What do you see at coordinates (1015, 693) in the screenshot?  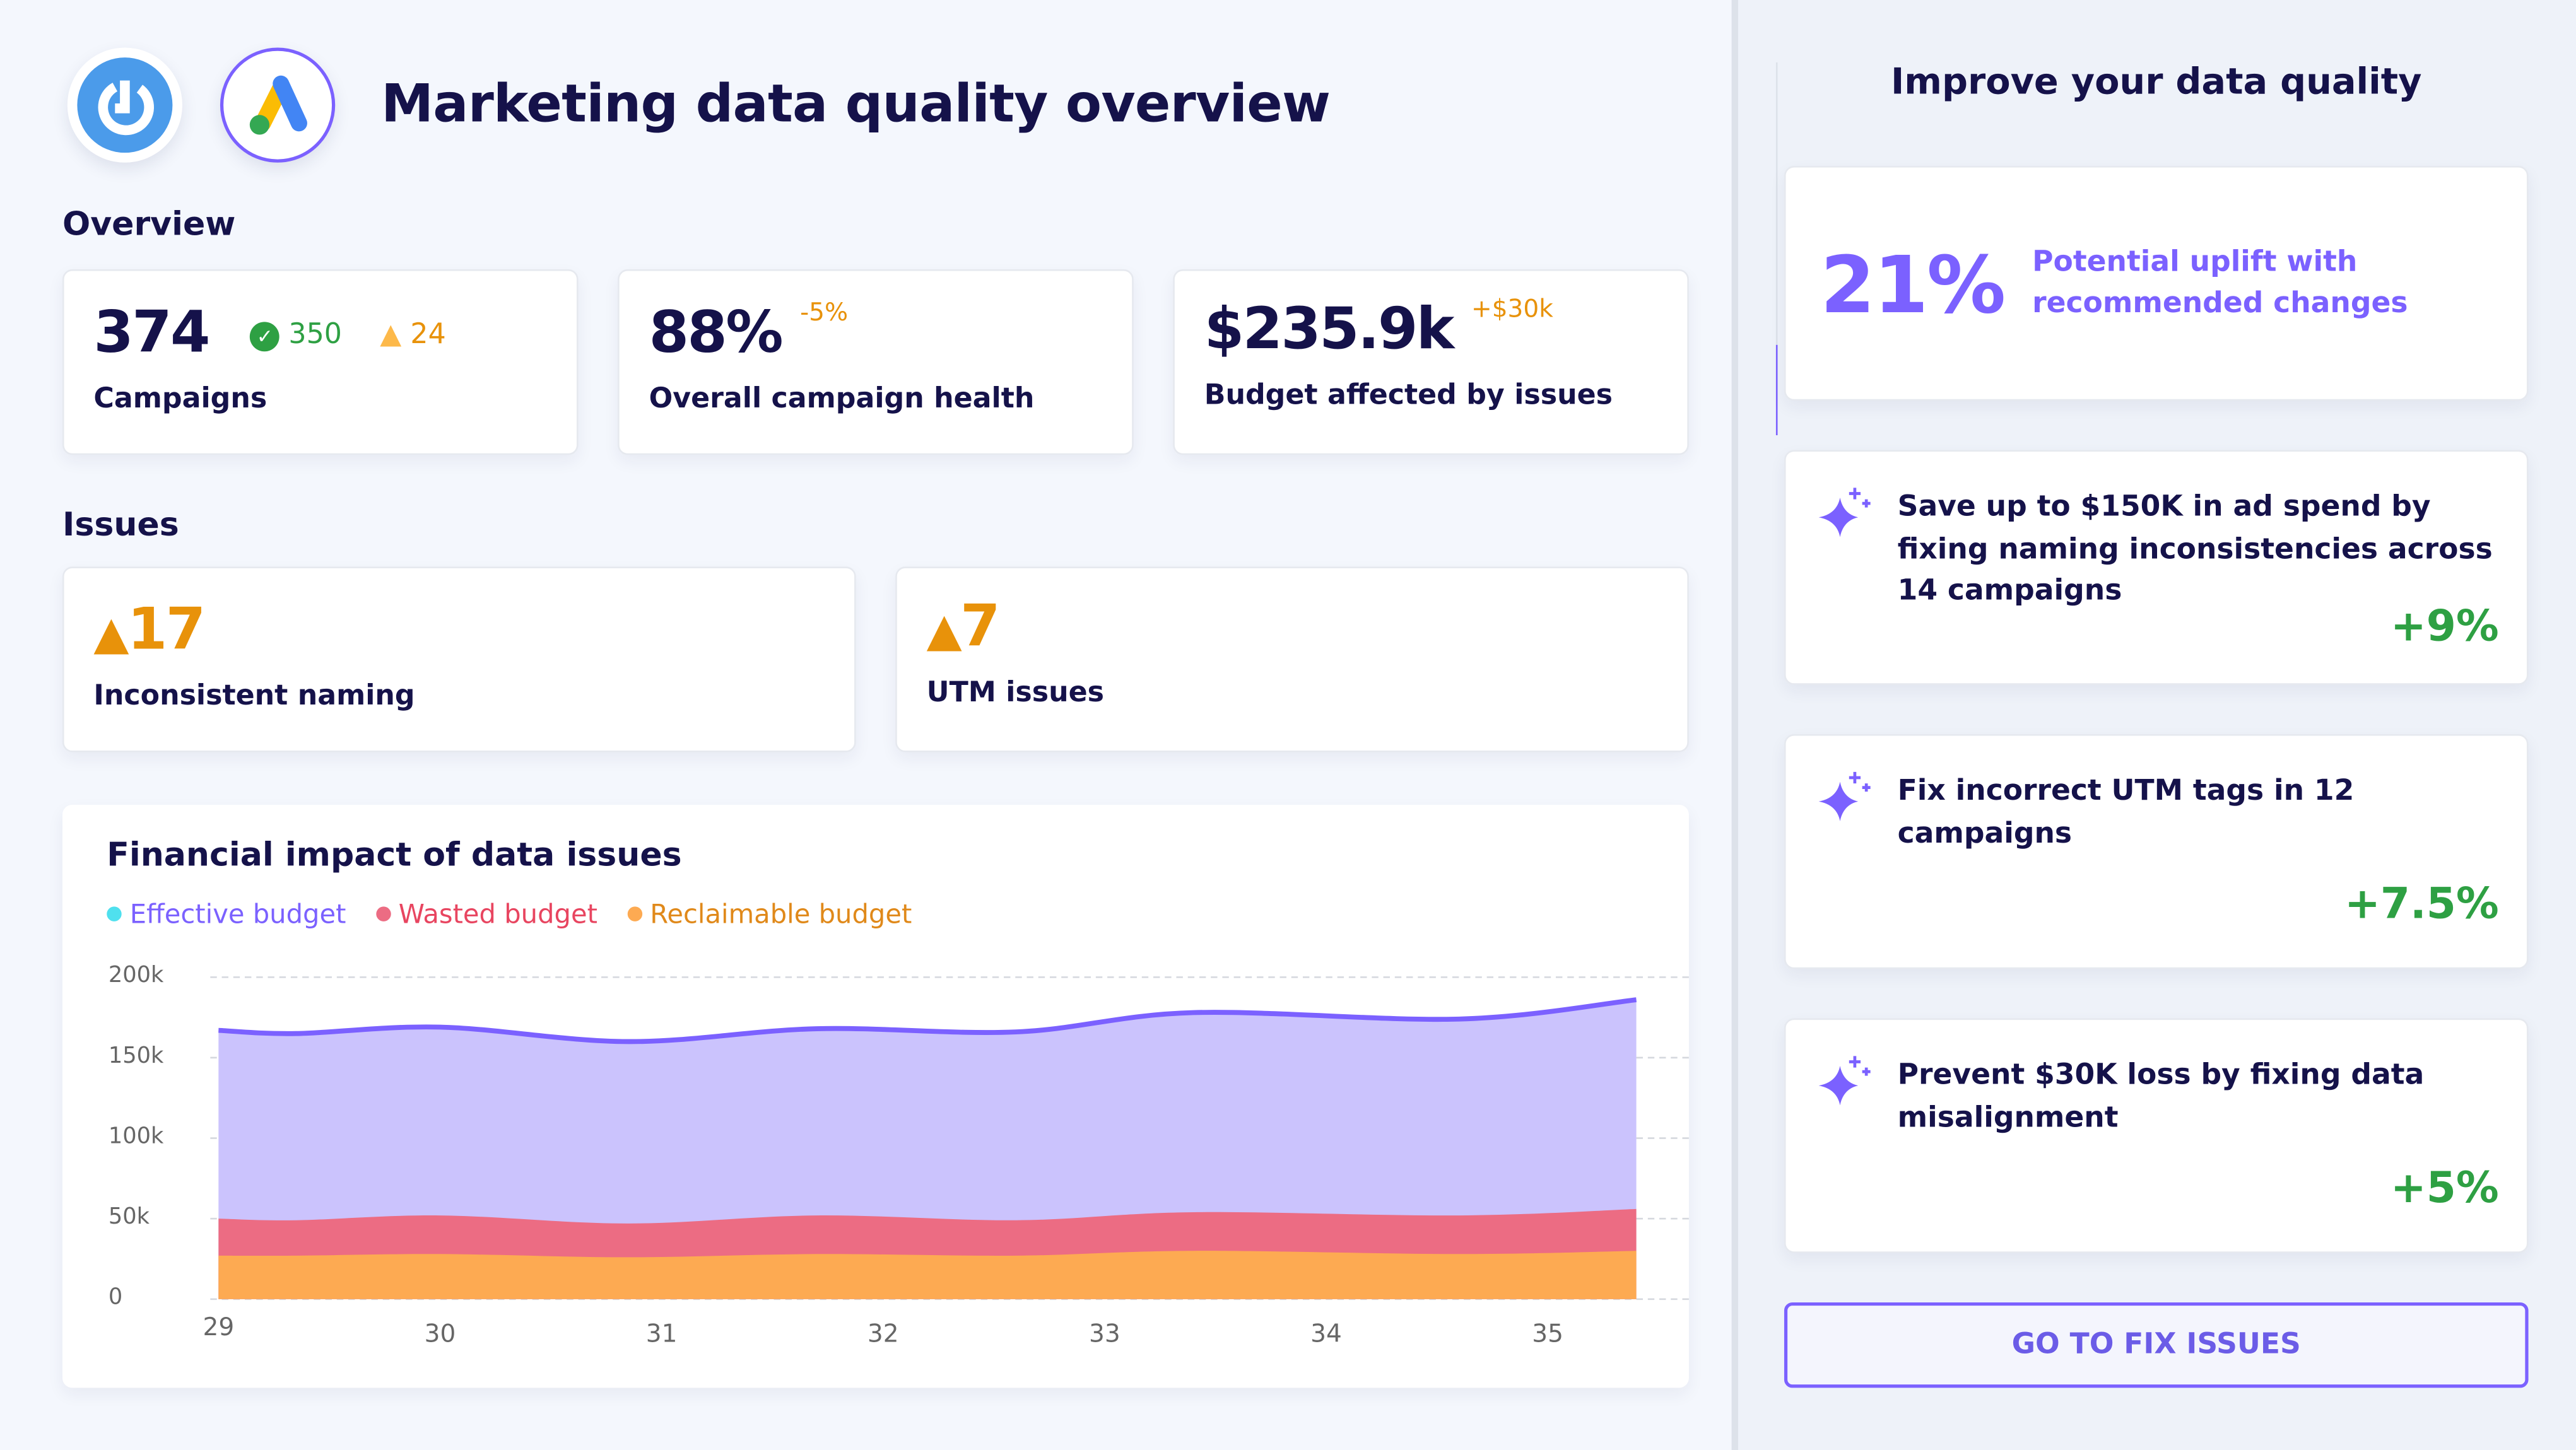 I see `utm-issue-label: UTM issues` at bounding box center [1015, 693].